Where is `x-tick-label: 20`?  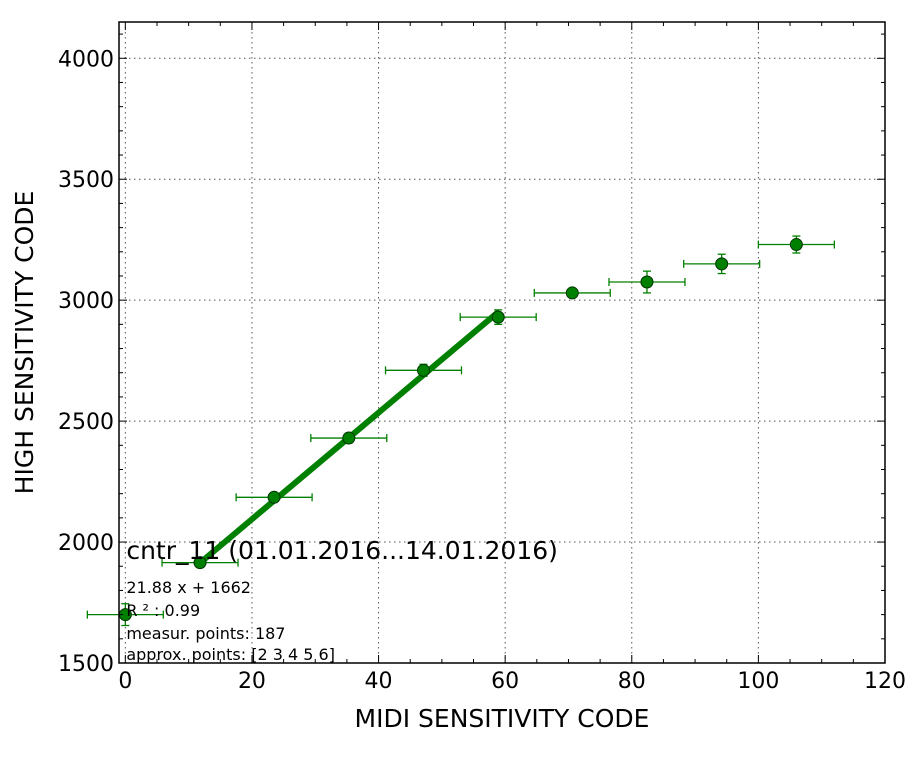 x-tick-label: 20 is located at coordinates (252, 681).